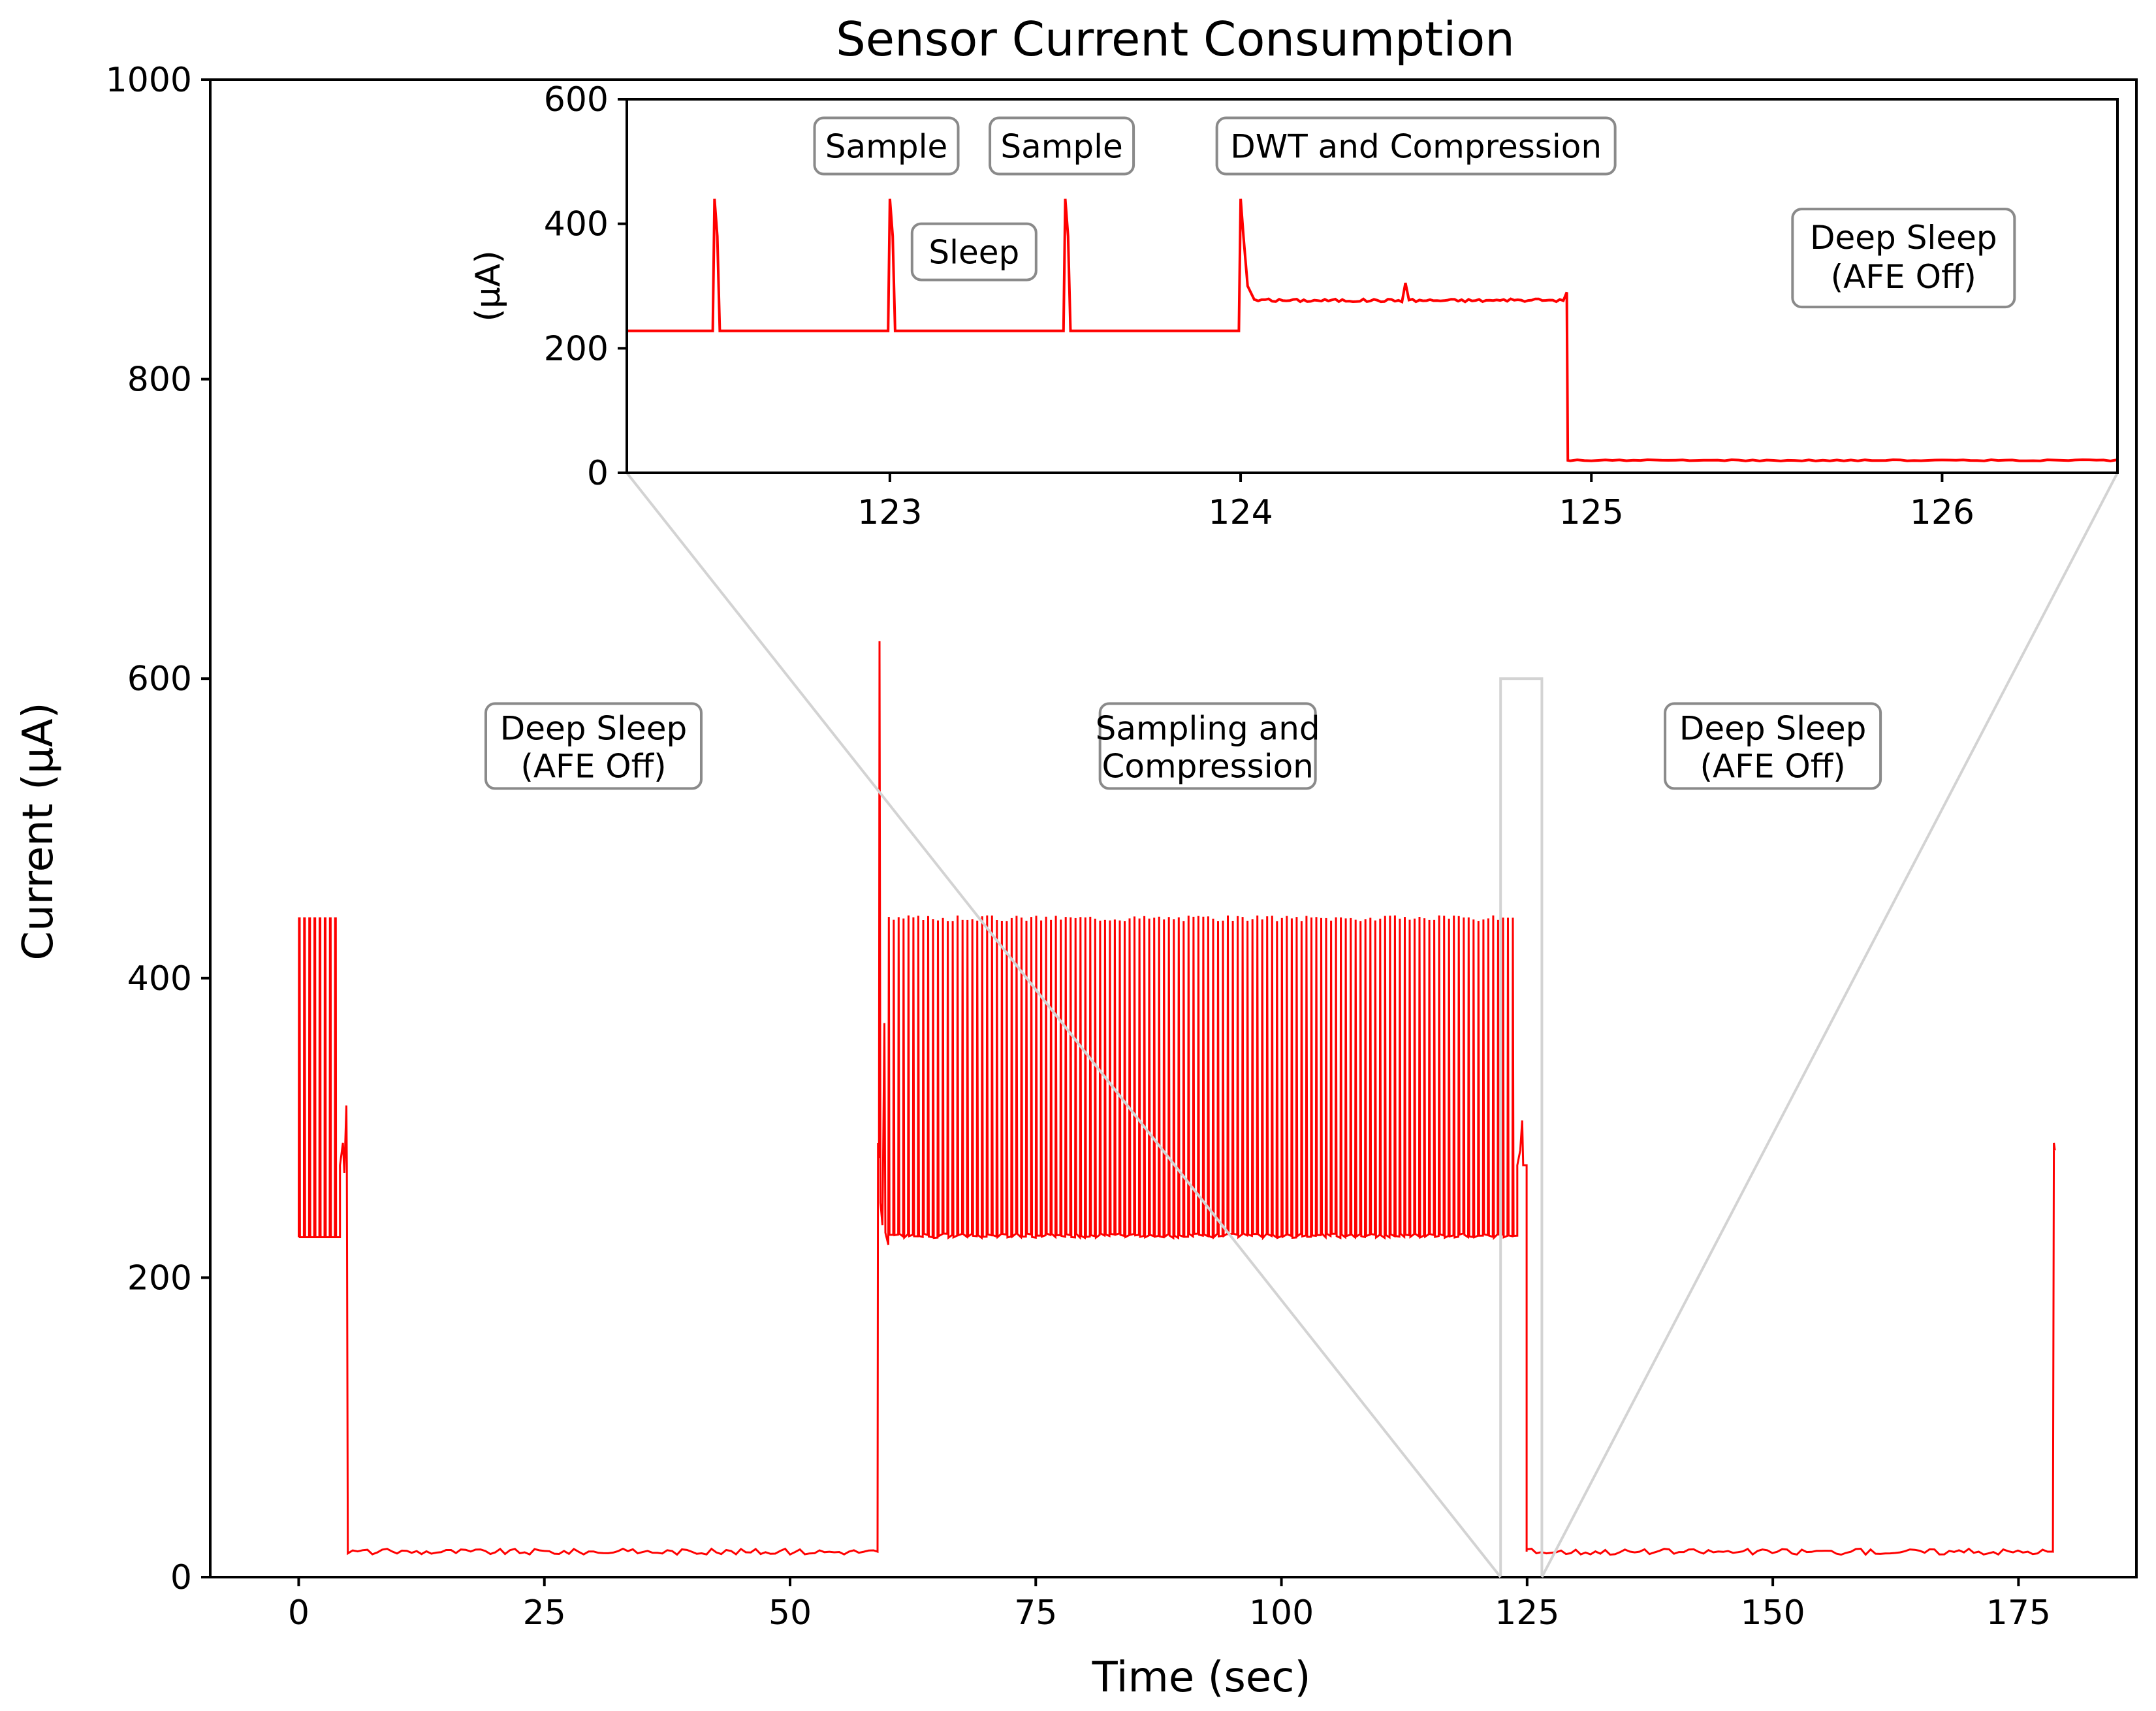 The width and height of the screenshot is (2156, 1711). Describe the element at coordinates (1904, 238) in the screenshot. I see `inset-annotation-text: Deep Sleep` at that location.